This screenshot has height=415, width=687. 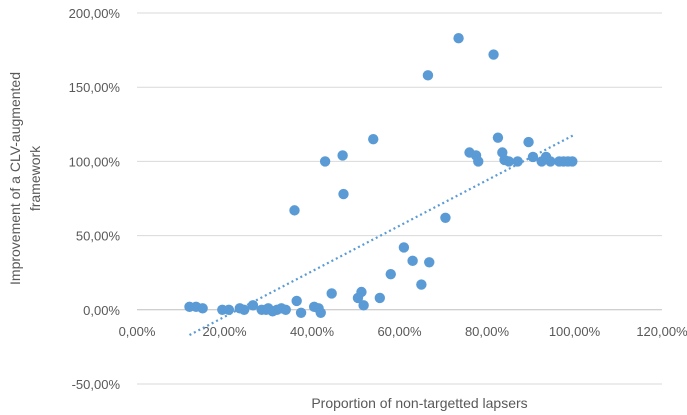 What do you see at coordinates (419, 403) in the screenshot?
I see `x-axis-title: Proportion of non-targetted lapsers` at bounding box center [419, 403].